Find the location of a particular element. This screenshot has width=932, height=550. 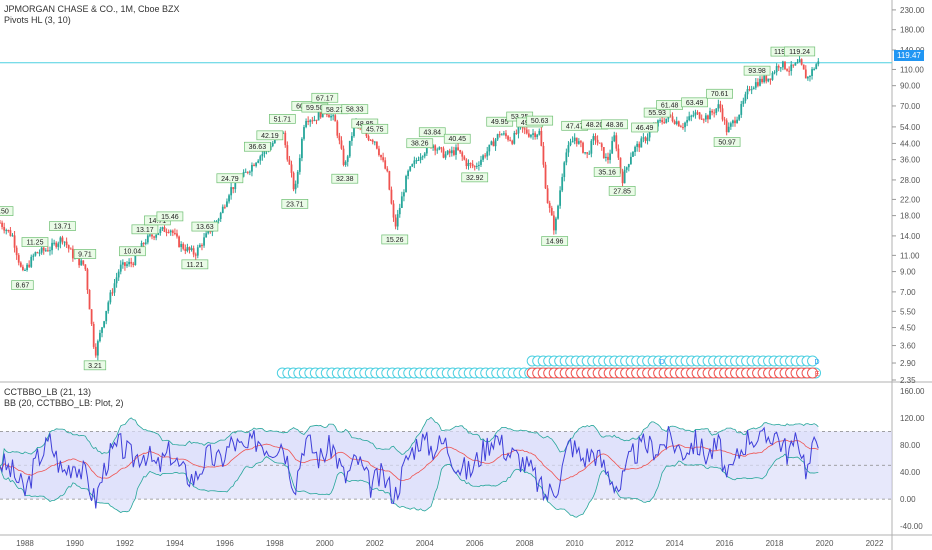

oscillator-tick-label: 120.00 is located at coordinates (912, 418).